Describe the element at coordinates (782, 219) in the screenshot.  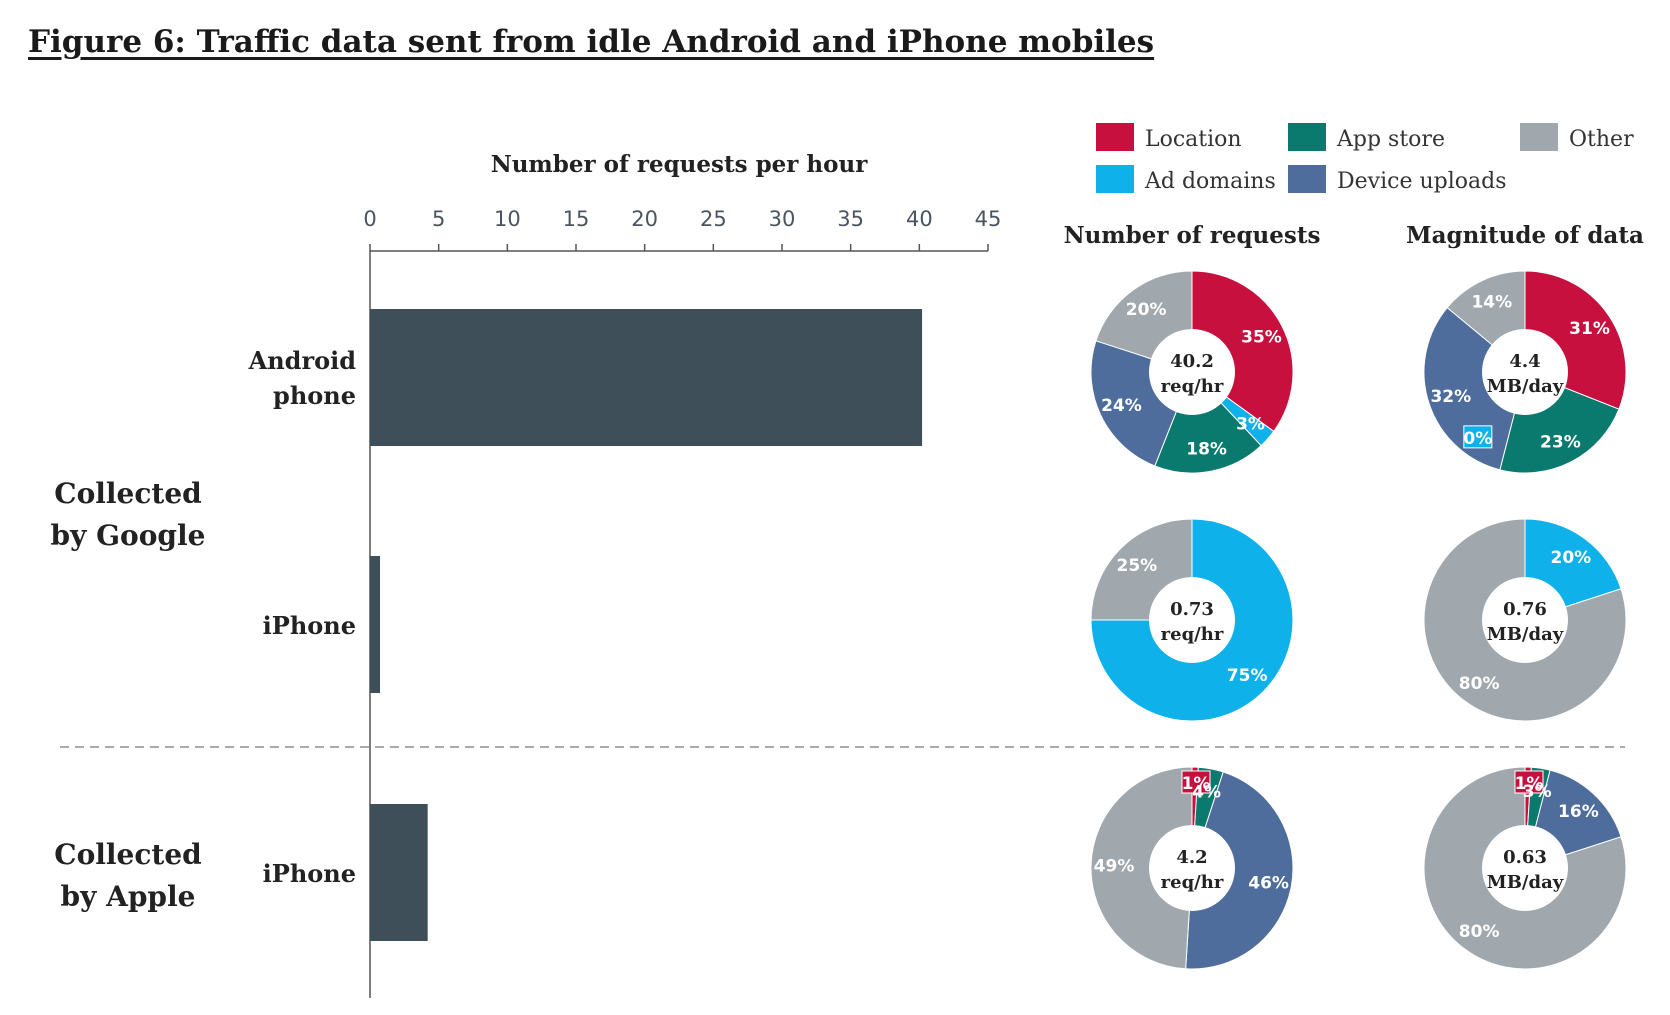
I see `x-tick-label: 30` at that location.